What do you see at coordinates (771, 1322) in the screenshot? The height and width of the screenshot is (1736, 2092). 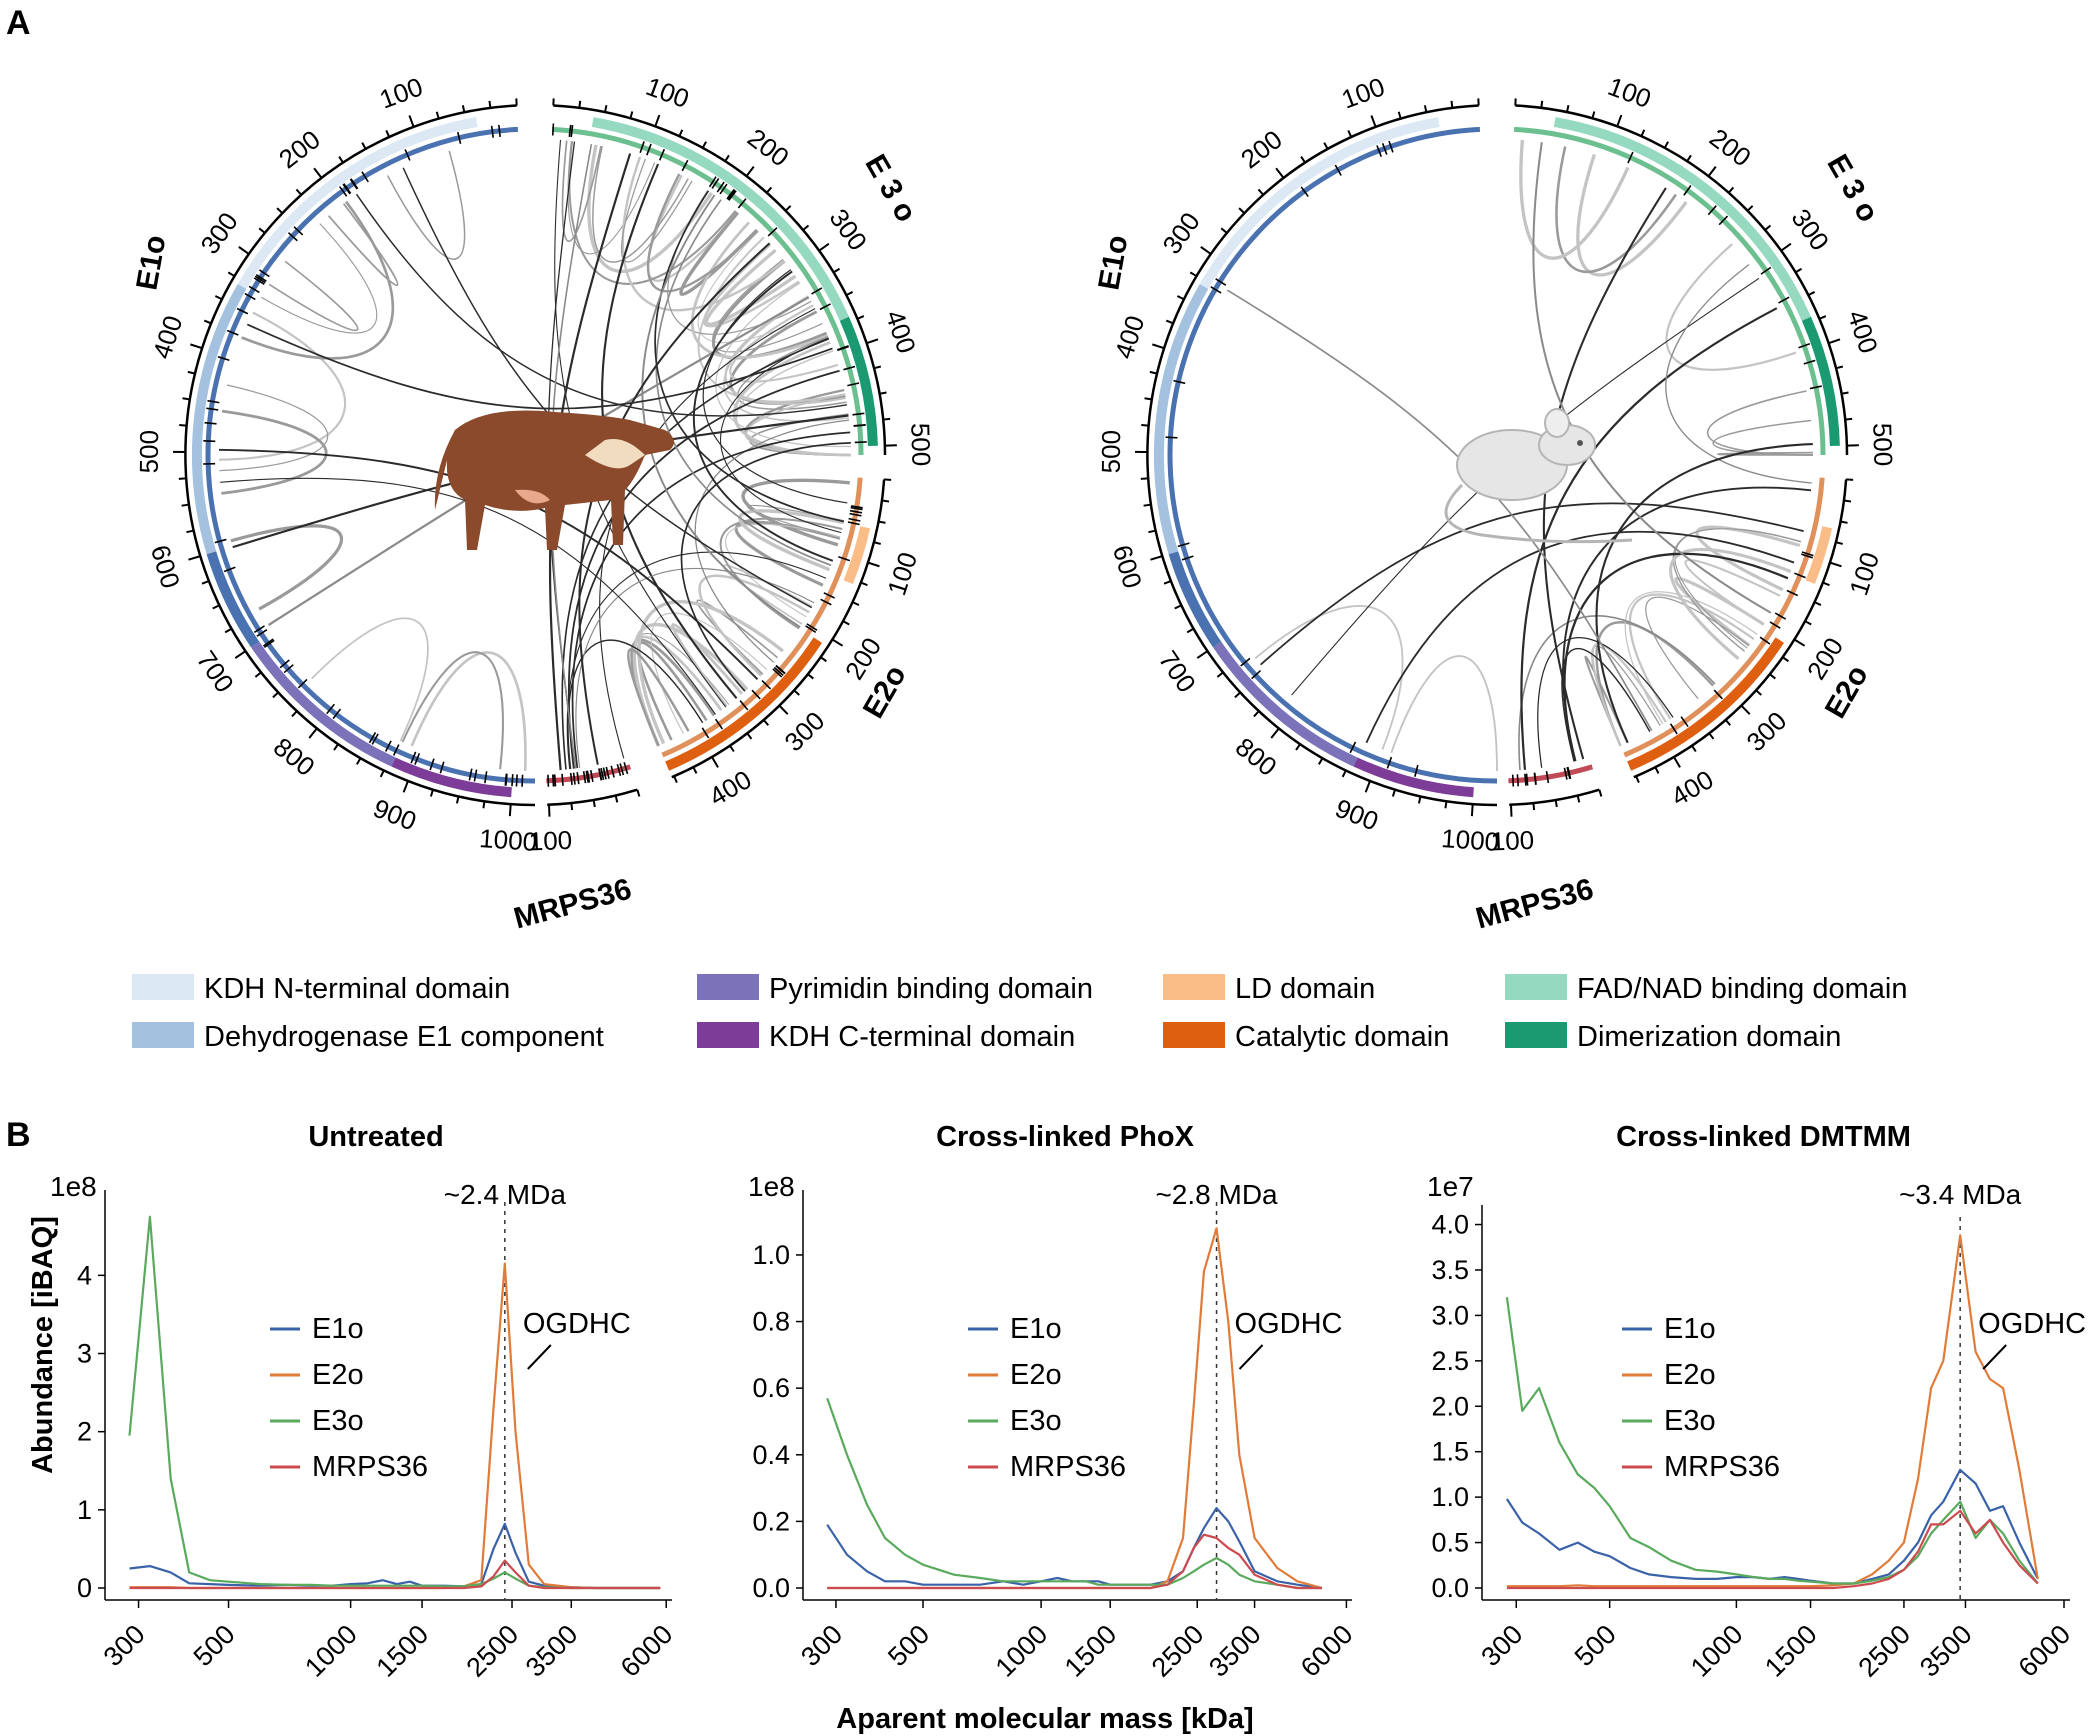 I see `y-tick-label: 0.8` at bounding box center [771, 1322].